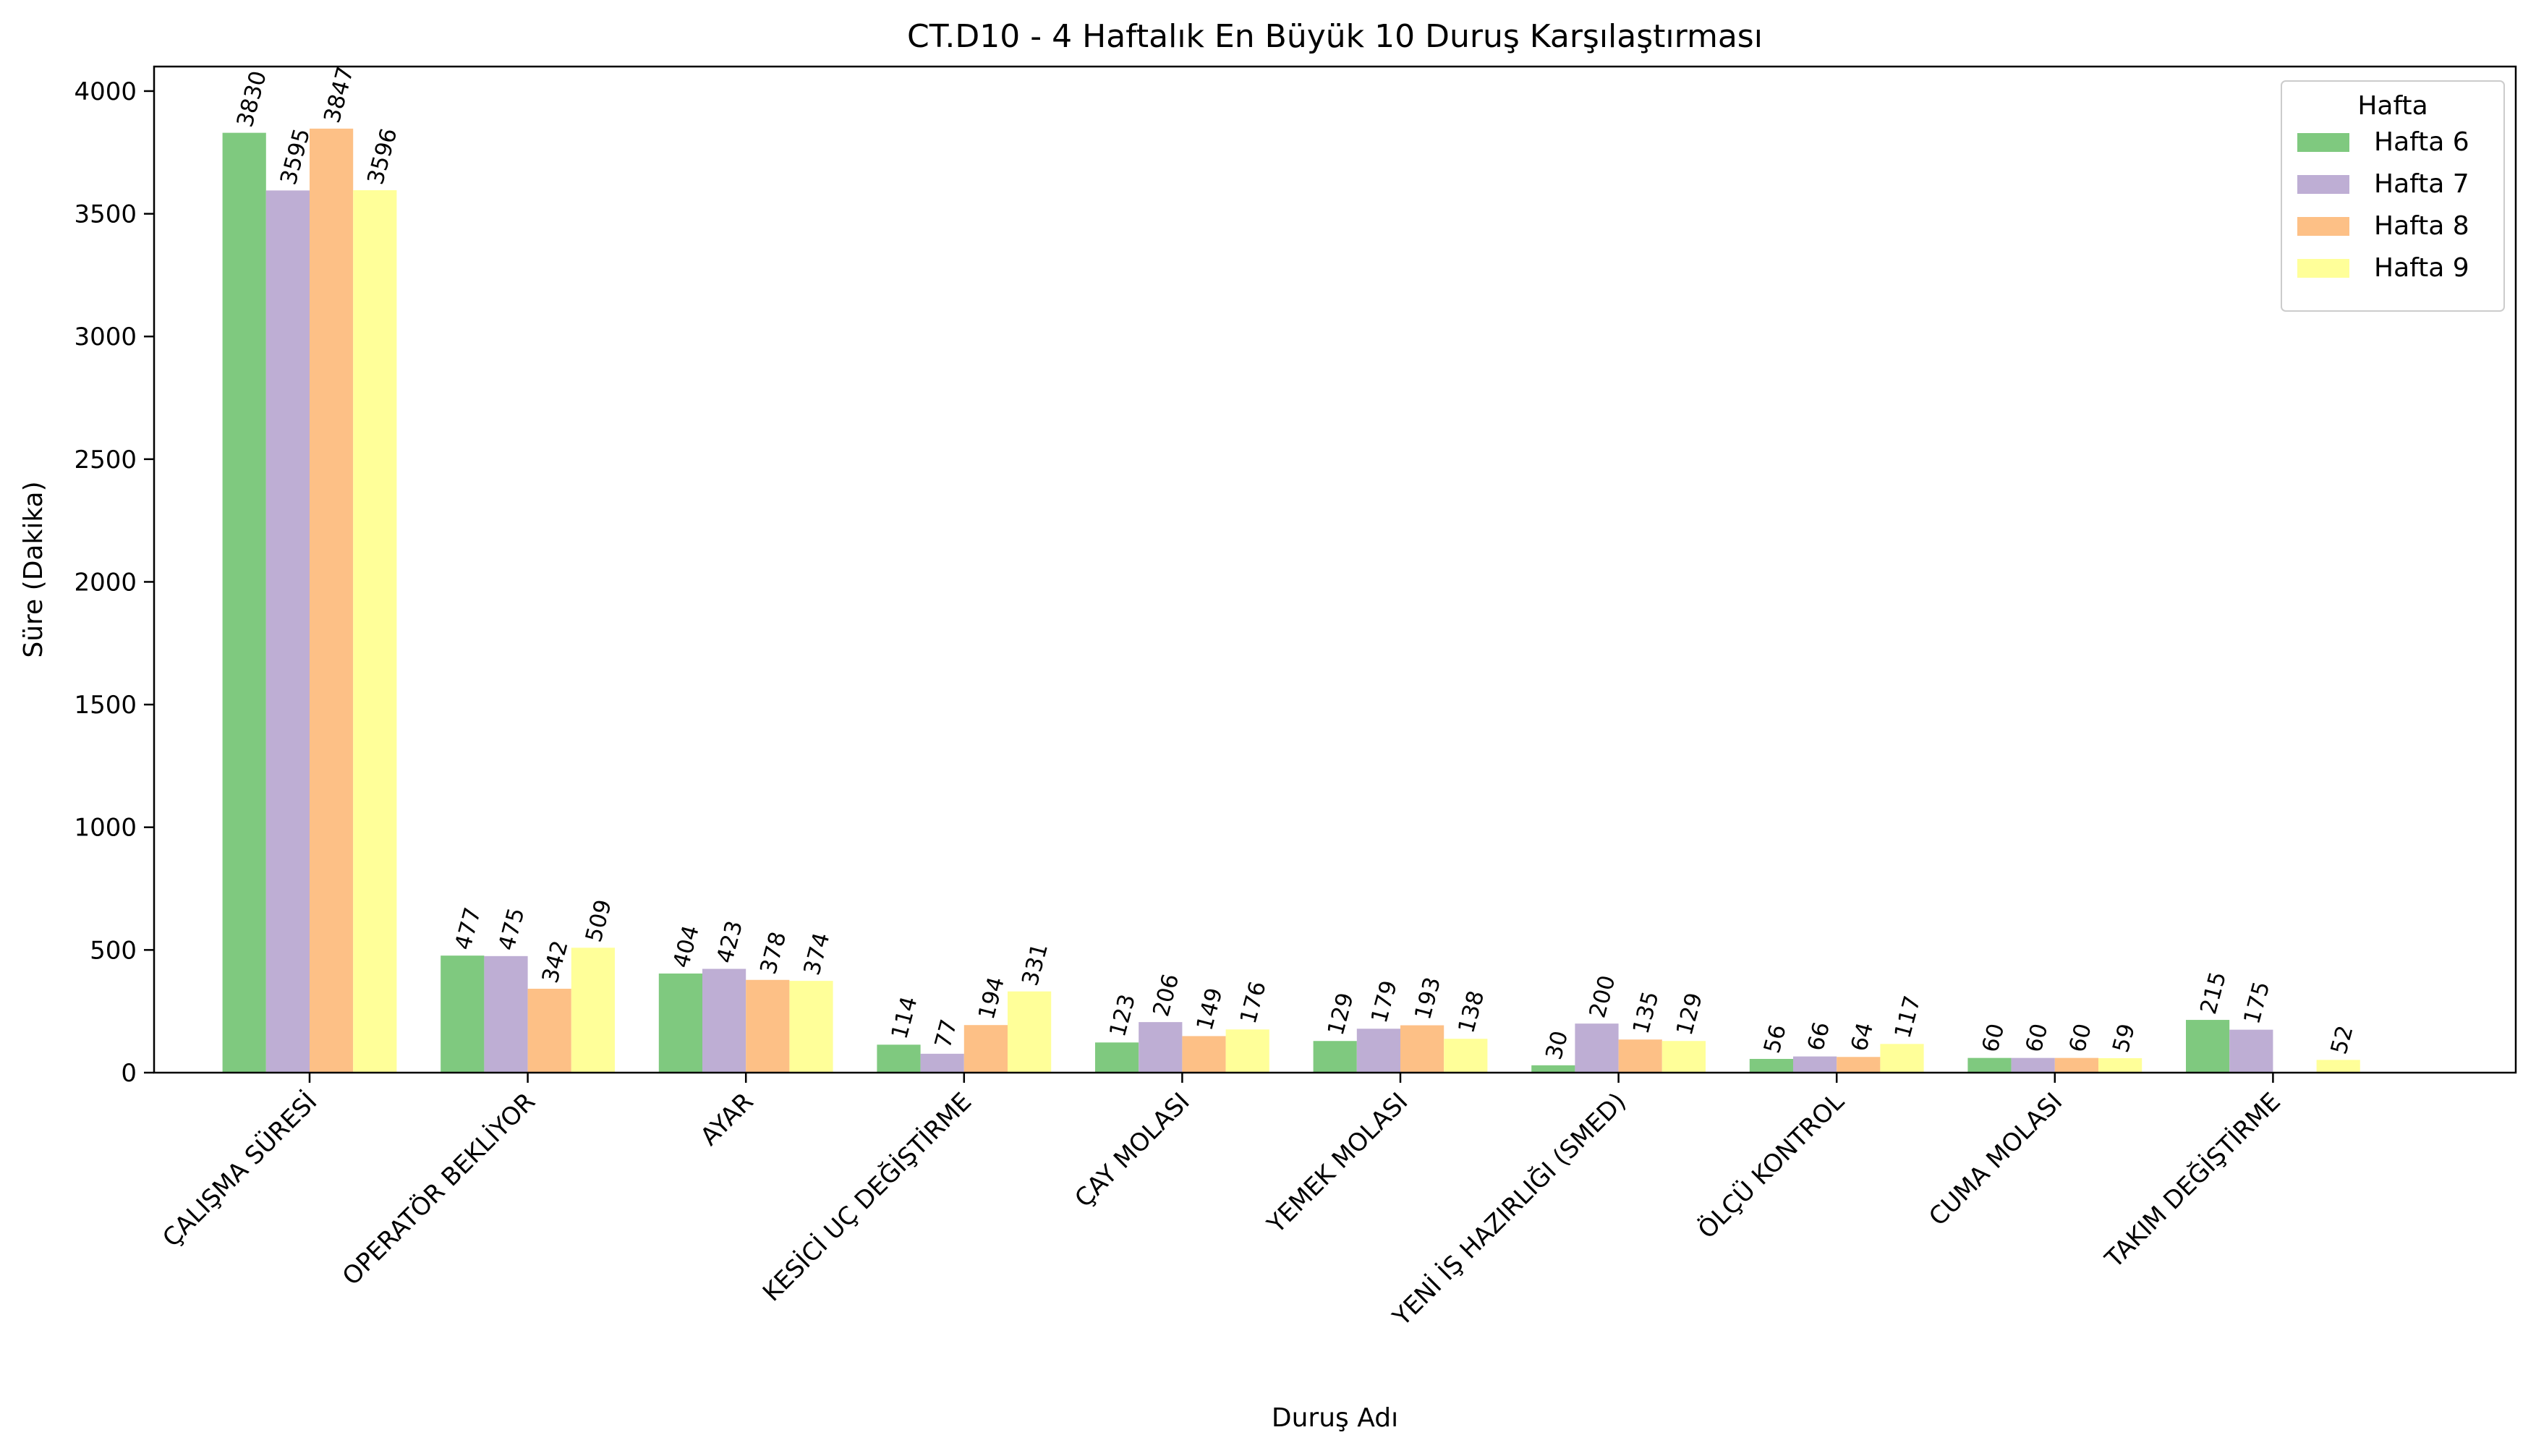 The width and height of the screenshot is (2536, 1456). What do you see at coordinates (1166, 995) in the screenshot?
I see `data-label-2-5: 206` at bounding box center [1166, 995].